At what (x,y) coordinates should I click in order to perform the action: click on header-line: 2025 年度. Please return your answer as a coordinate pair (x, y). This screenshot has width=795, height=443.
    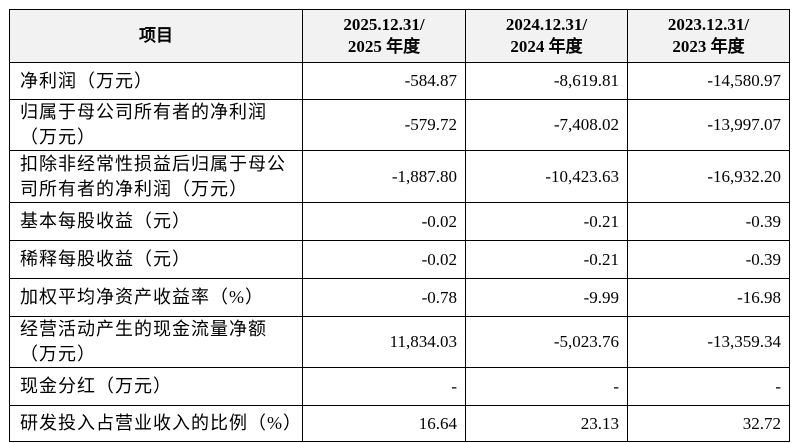
    Looking at the image, I should click on (384, 46).